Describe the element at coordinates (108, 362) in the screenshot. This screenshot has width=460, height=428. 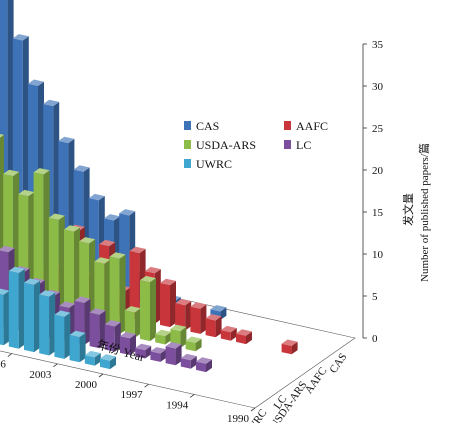
I see `bar-uwrc-2000` at that location.